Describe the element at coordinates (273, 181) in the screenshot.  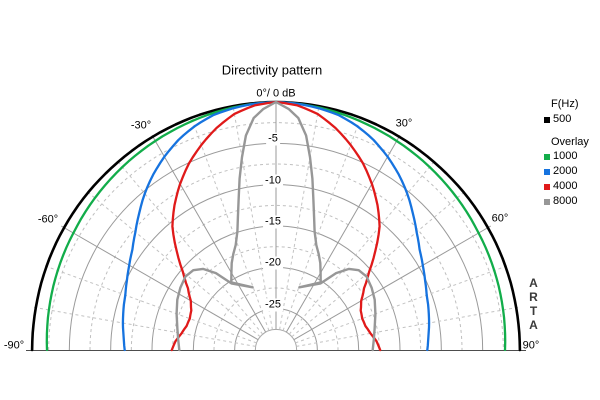
I see `db-tick-minus-10: -10` at that location.